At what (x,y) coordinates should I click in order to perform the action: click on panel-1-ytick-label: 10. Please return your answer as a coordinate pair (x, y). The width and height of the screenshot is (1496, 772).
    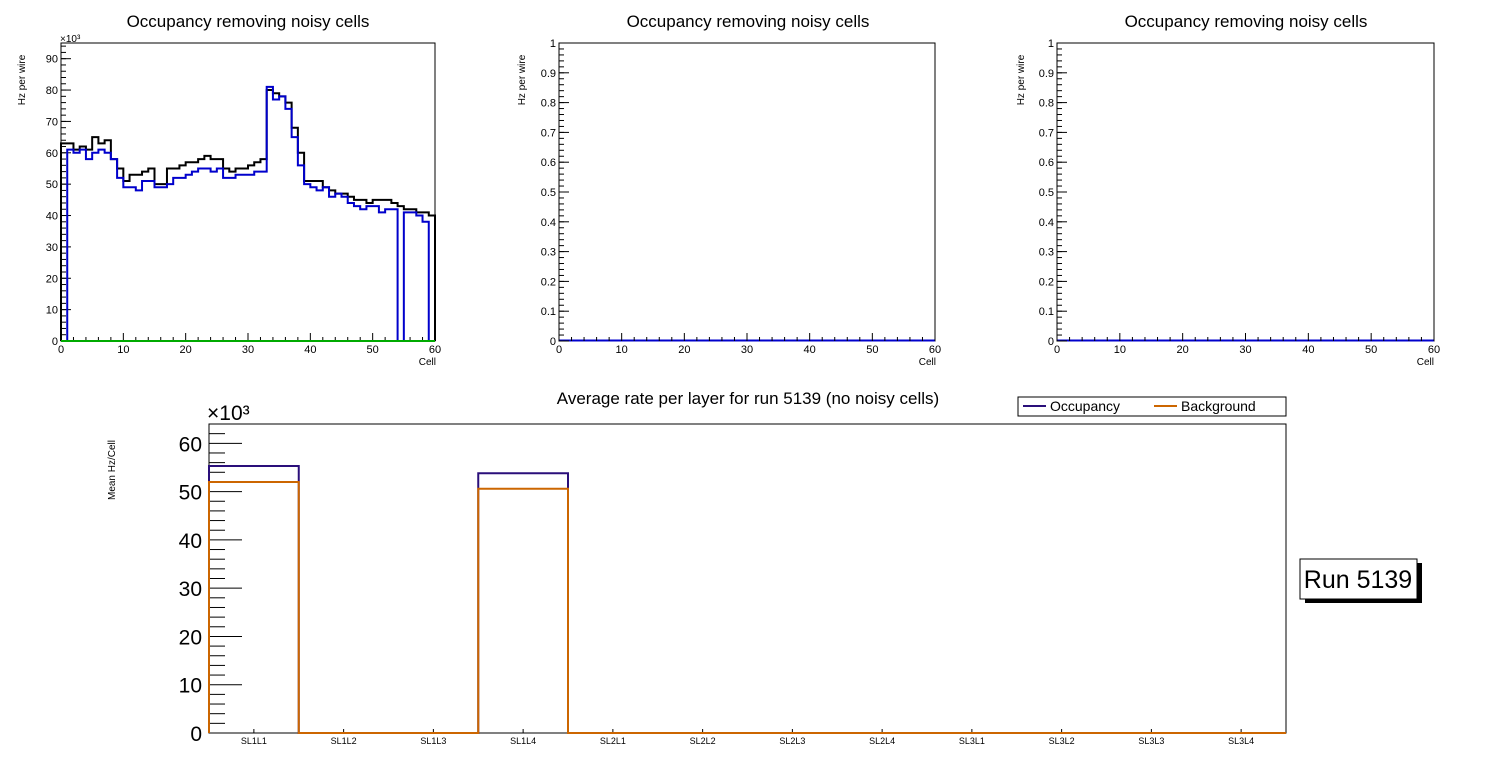
    Looking at the image, I should click on (52, 311).